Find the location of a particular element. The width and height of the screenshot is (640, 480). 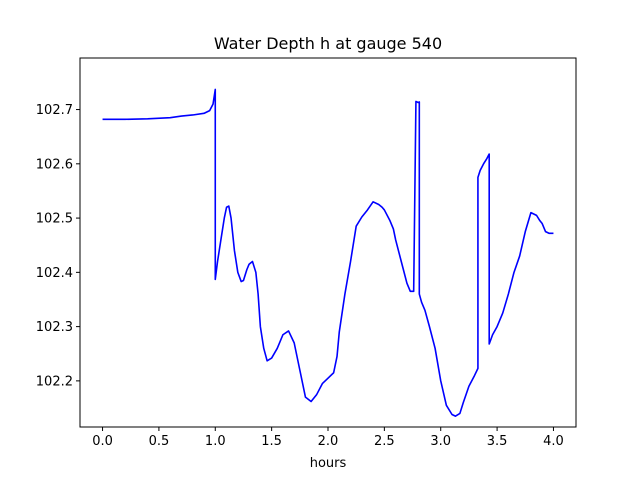

x-tick-label: 4.0 is located at coordinates (553, 441).